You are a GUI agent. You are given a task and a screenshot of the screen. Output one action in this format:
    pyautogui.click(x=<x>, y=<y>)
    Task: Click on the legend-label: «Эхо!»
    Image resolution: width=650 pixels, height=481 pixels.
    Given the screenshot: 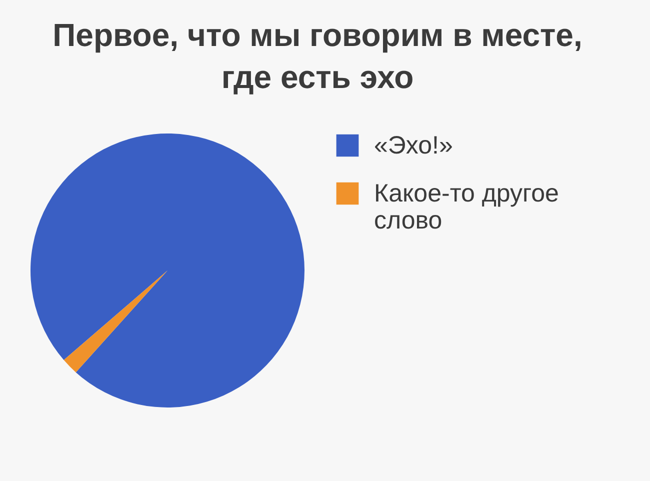 What is the action you would take?
    pyautogui.click(x=413, y=146)
    